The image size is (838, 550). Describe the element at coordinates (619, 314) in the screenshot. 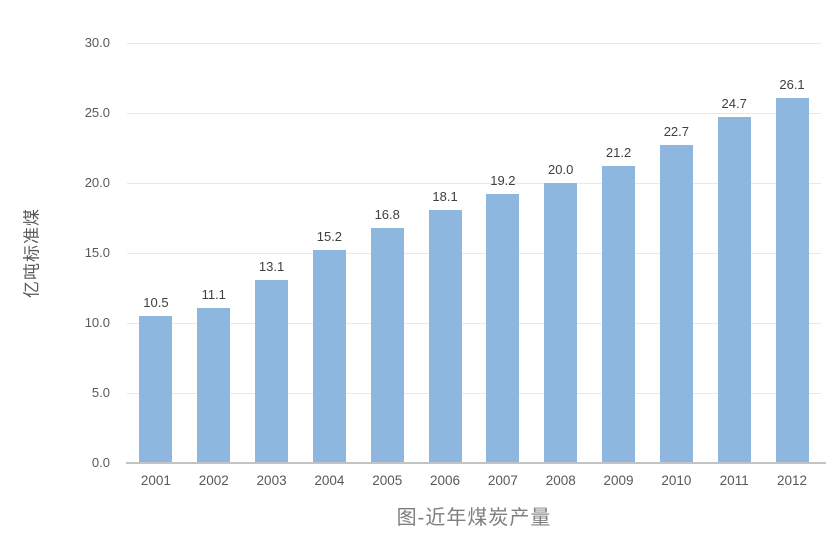

I see `bar-2009` at that location.